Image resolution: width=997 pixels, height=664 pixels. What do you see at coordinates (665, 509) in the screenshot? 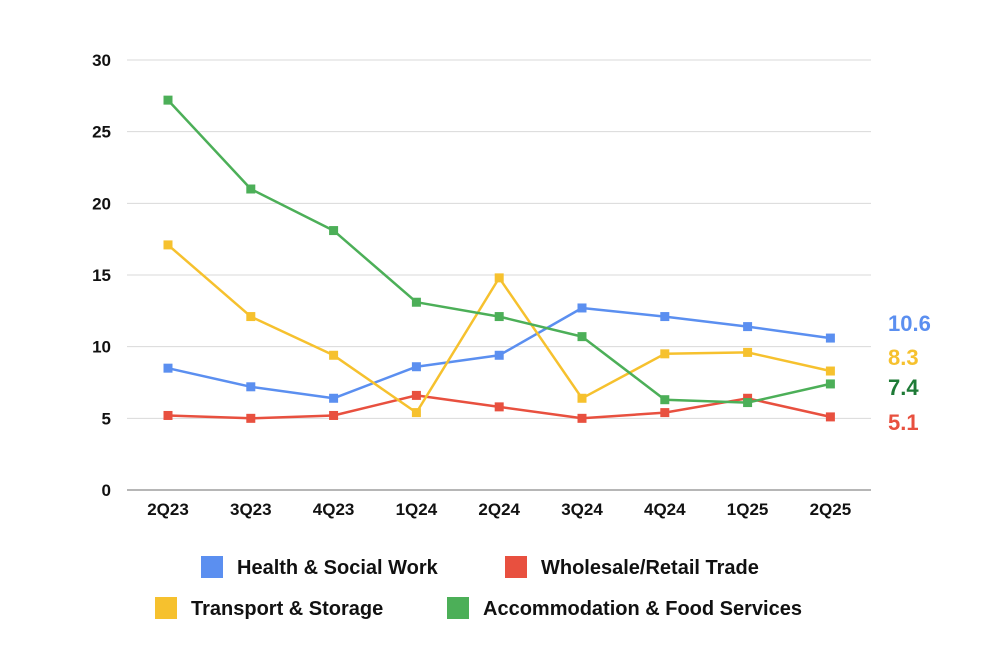
I see `x-tick-label: 4Q24` at bounding box center [665, 509].